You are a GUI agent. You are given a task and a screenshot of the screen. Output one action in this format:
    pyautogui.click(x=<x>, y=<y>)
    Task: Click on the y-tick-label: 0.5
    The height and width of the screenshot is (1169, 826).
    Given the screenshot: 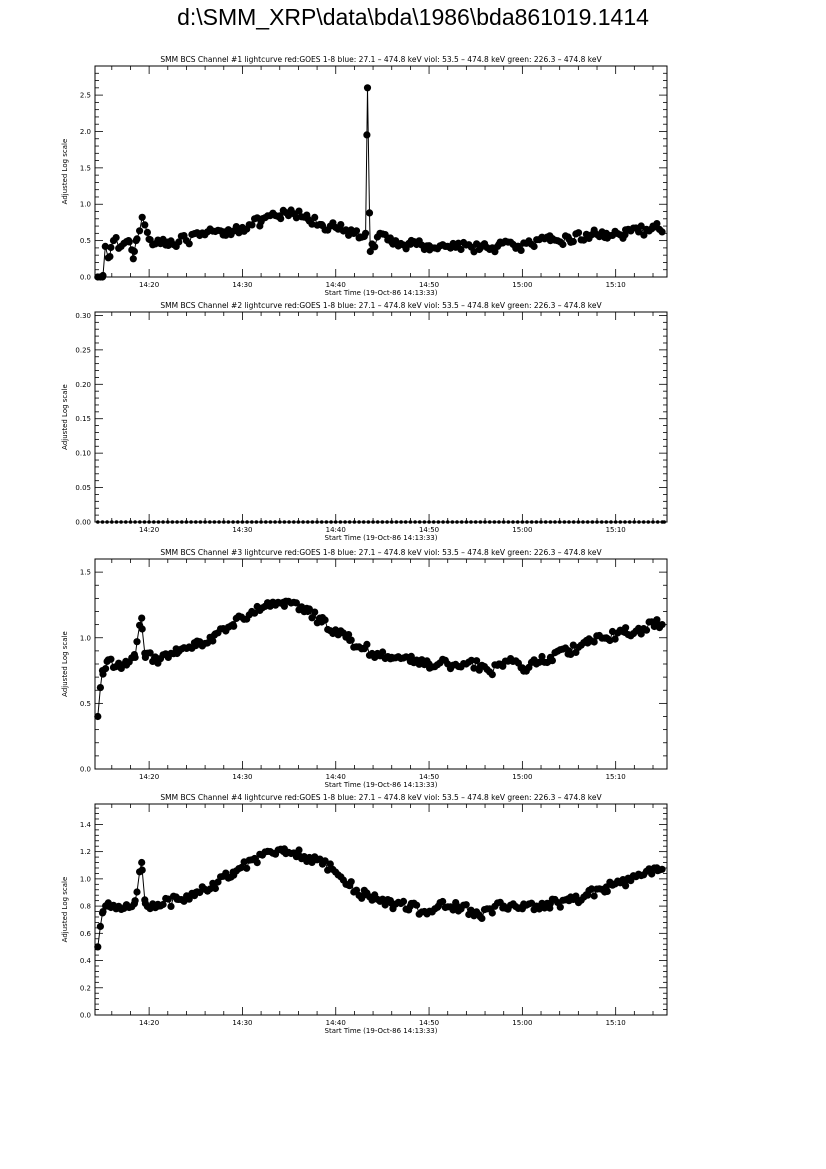 What is the action you would take?
    pyautogui.click(x=85, y=241)
    